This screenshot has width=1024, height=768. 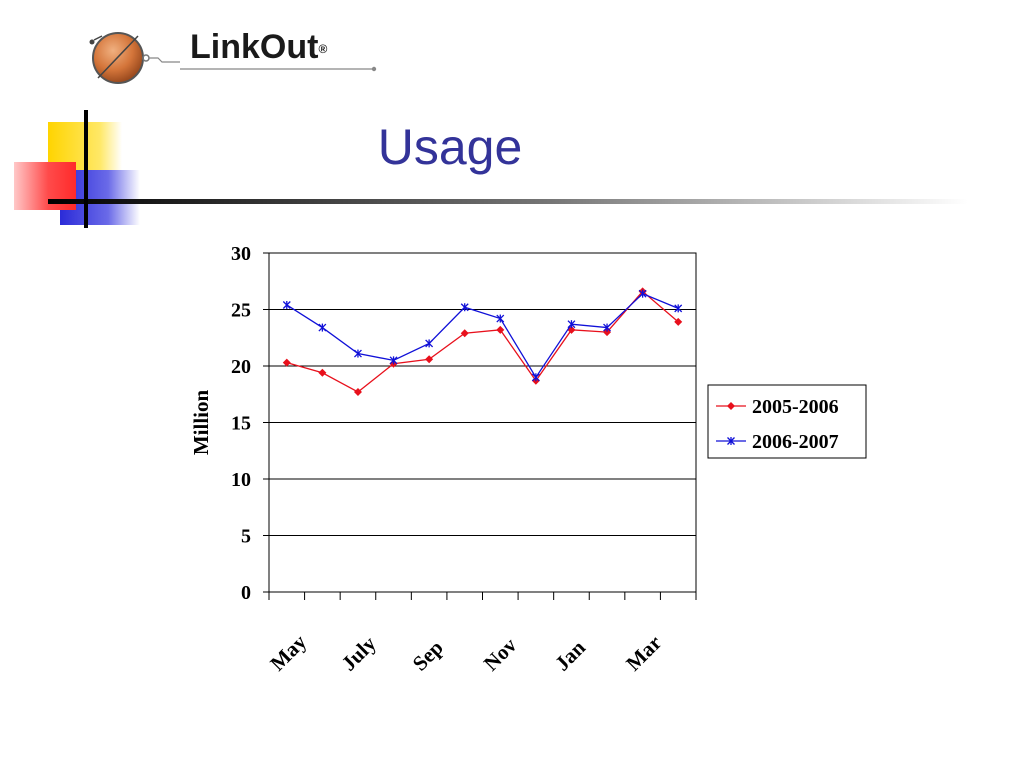 I want to click on x-tick-label: Nov, so click(x=500, y=654).